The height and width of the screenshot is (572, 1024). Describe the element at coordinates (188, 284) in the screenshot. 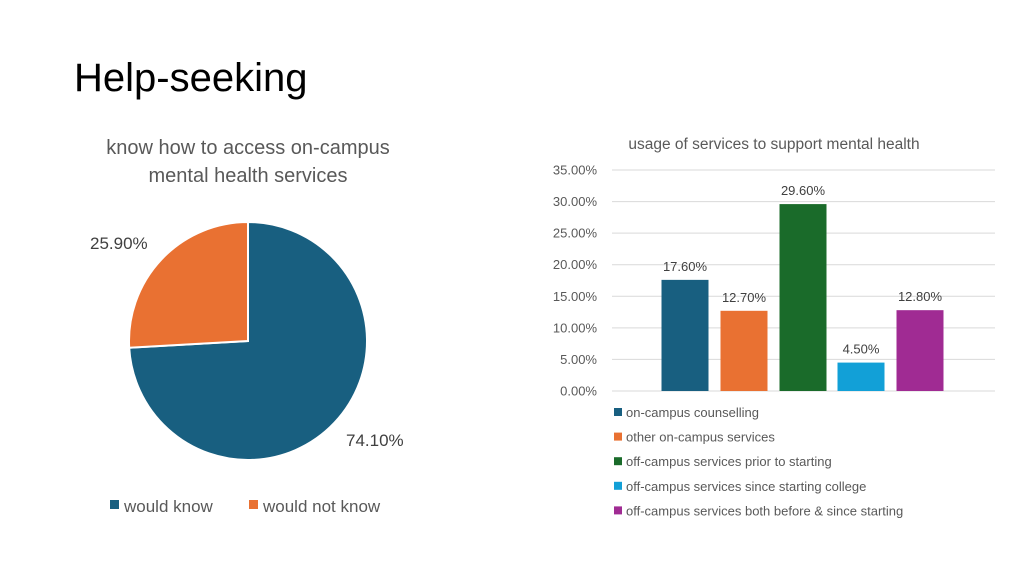

I see `pie-slice-would-not-know` at that location.